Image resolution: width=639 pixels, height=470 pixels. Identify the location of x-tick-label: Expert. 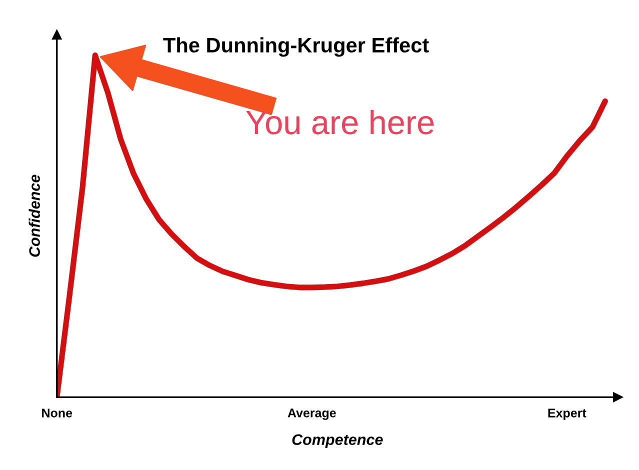
(567, 414).